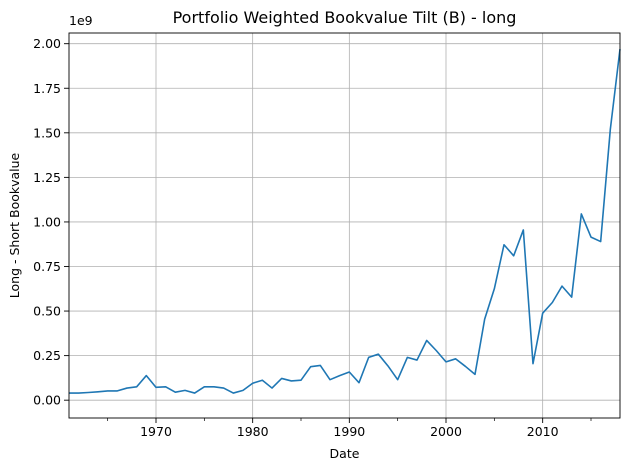 Image resolution: width=630 pixels, height=470 pixels. I want to click on x-axis-ticks: 1970 1980 1990 2000 2010, so click(349, 428).